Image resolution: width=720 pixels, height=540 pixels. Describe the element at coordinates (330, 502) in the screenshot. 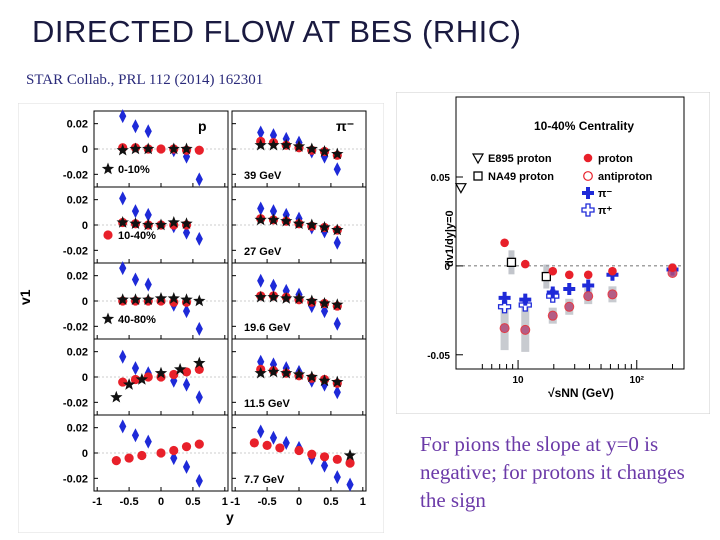

I see `xtick-label-c1-3: 0.5` at that location.